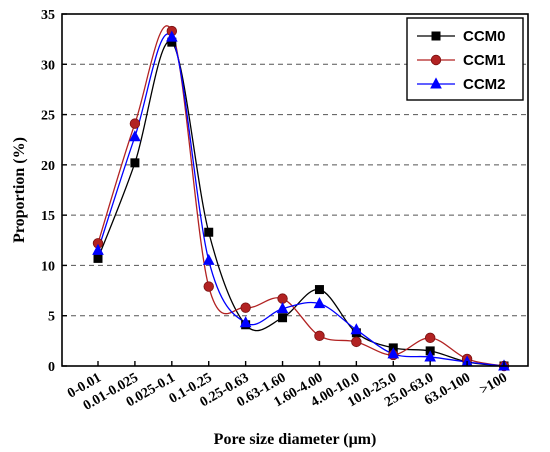  Describe the element at coordinates (48, 166) in the screenshot. I see `y-tick-label: 20` at that location.